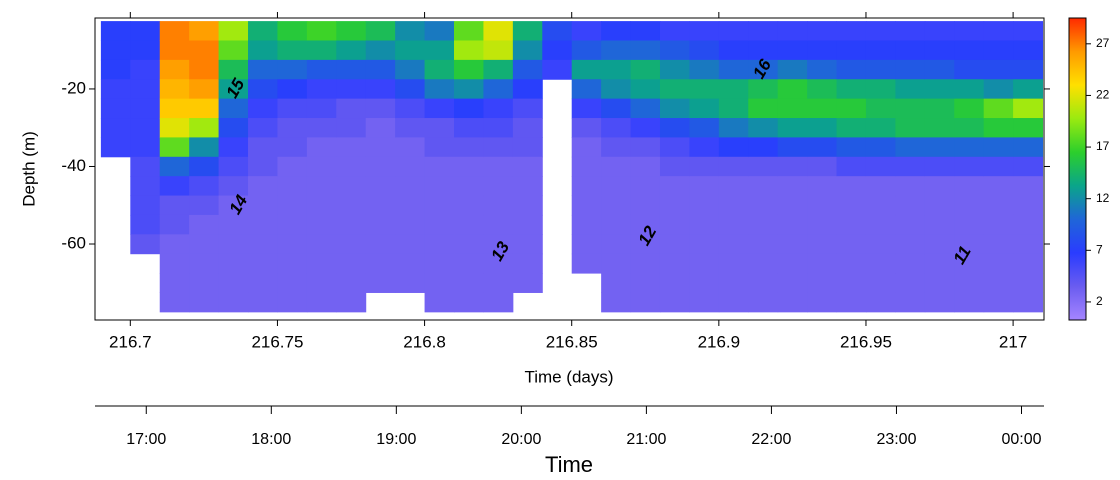 The image size is (1120, 480). What do you see at coordinates (277, 341) in the screenshot?
I see `x-tick-label: 216.75` at bounding box center [277, 341].